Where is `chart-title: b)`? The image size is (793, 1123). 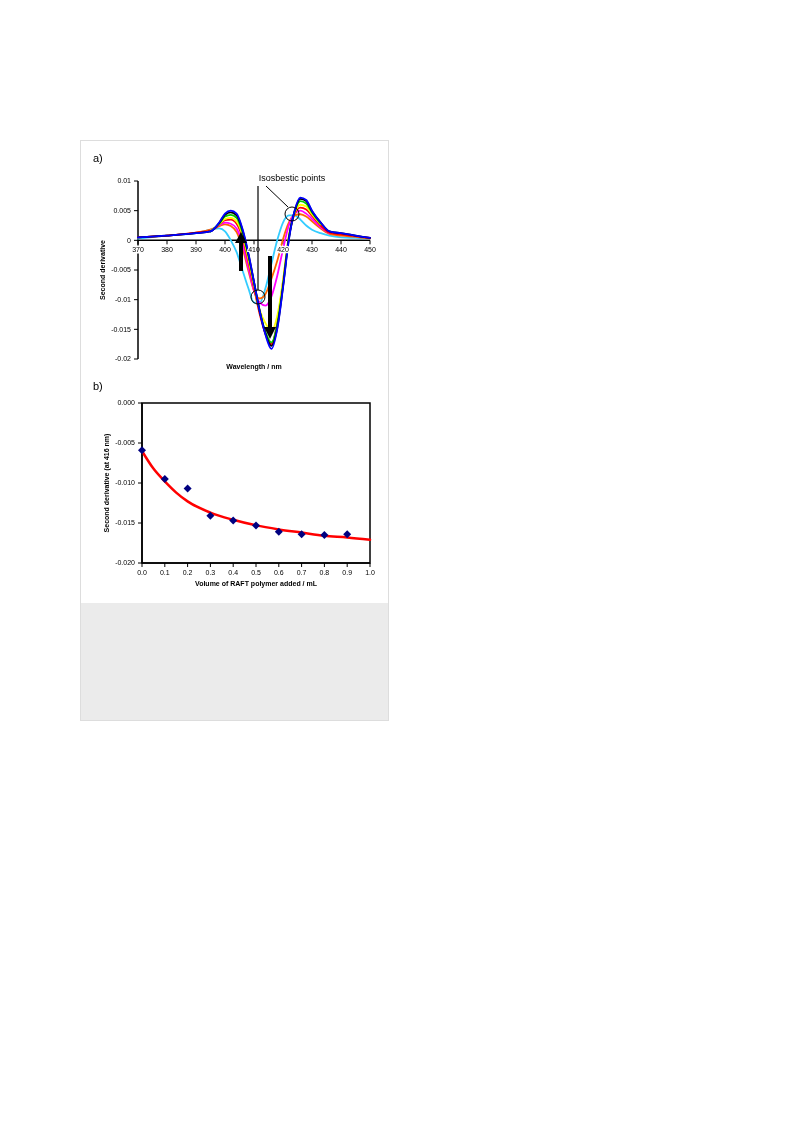
chart-title: b) is located at coordinates (98, 386).